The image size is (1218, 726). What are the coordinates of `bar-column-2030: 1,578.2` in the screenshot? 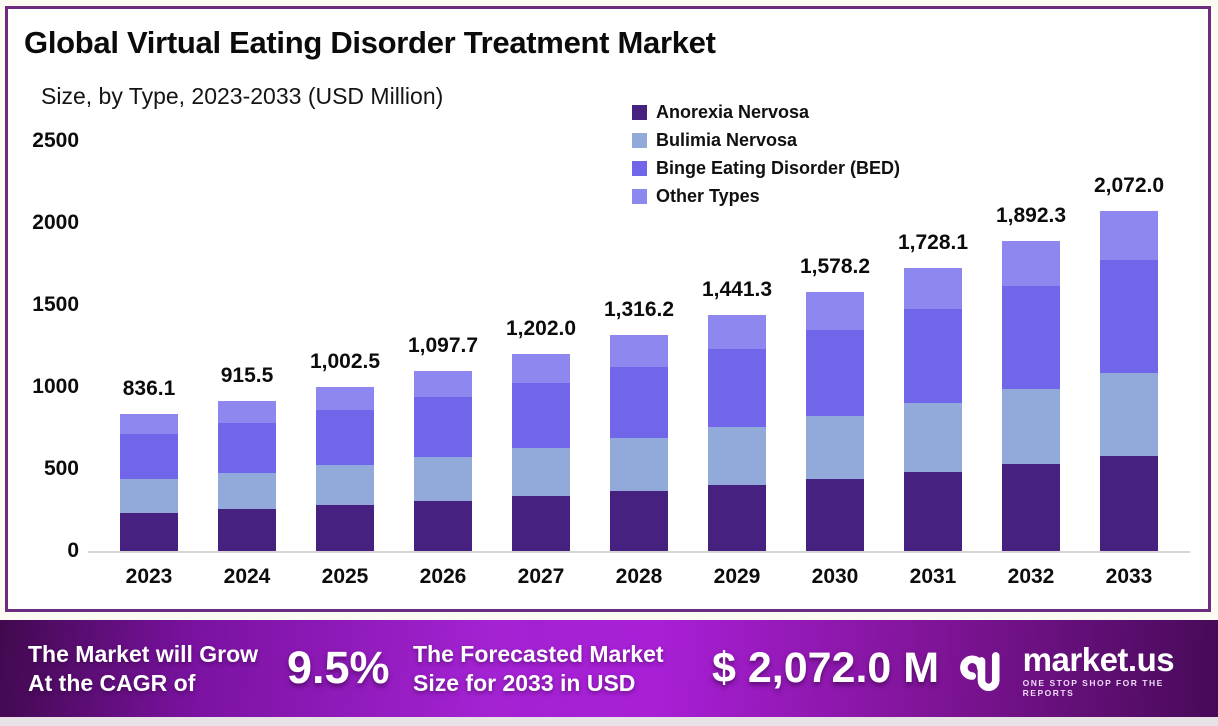 It's located at (835, 346).